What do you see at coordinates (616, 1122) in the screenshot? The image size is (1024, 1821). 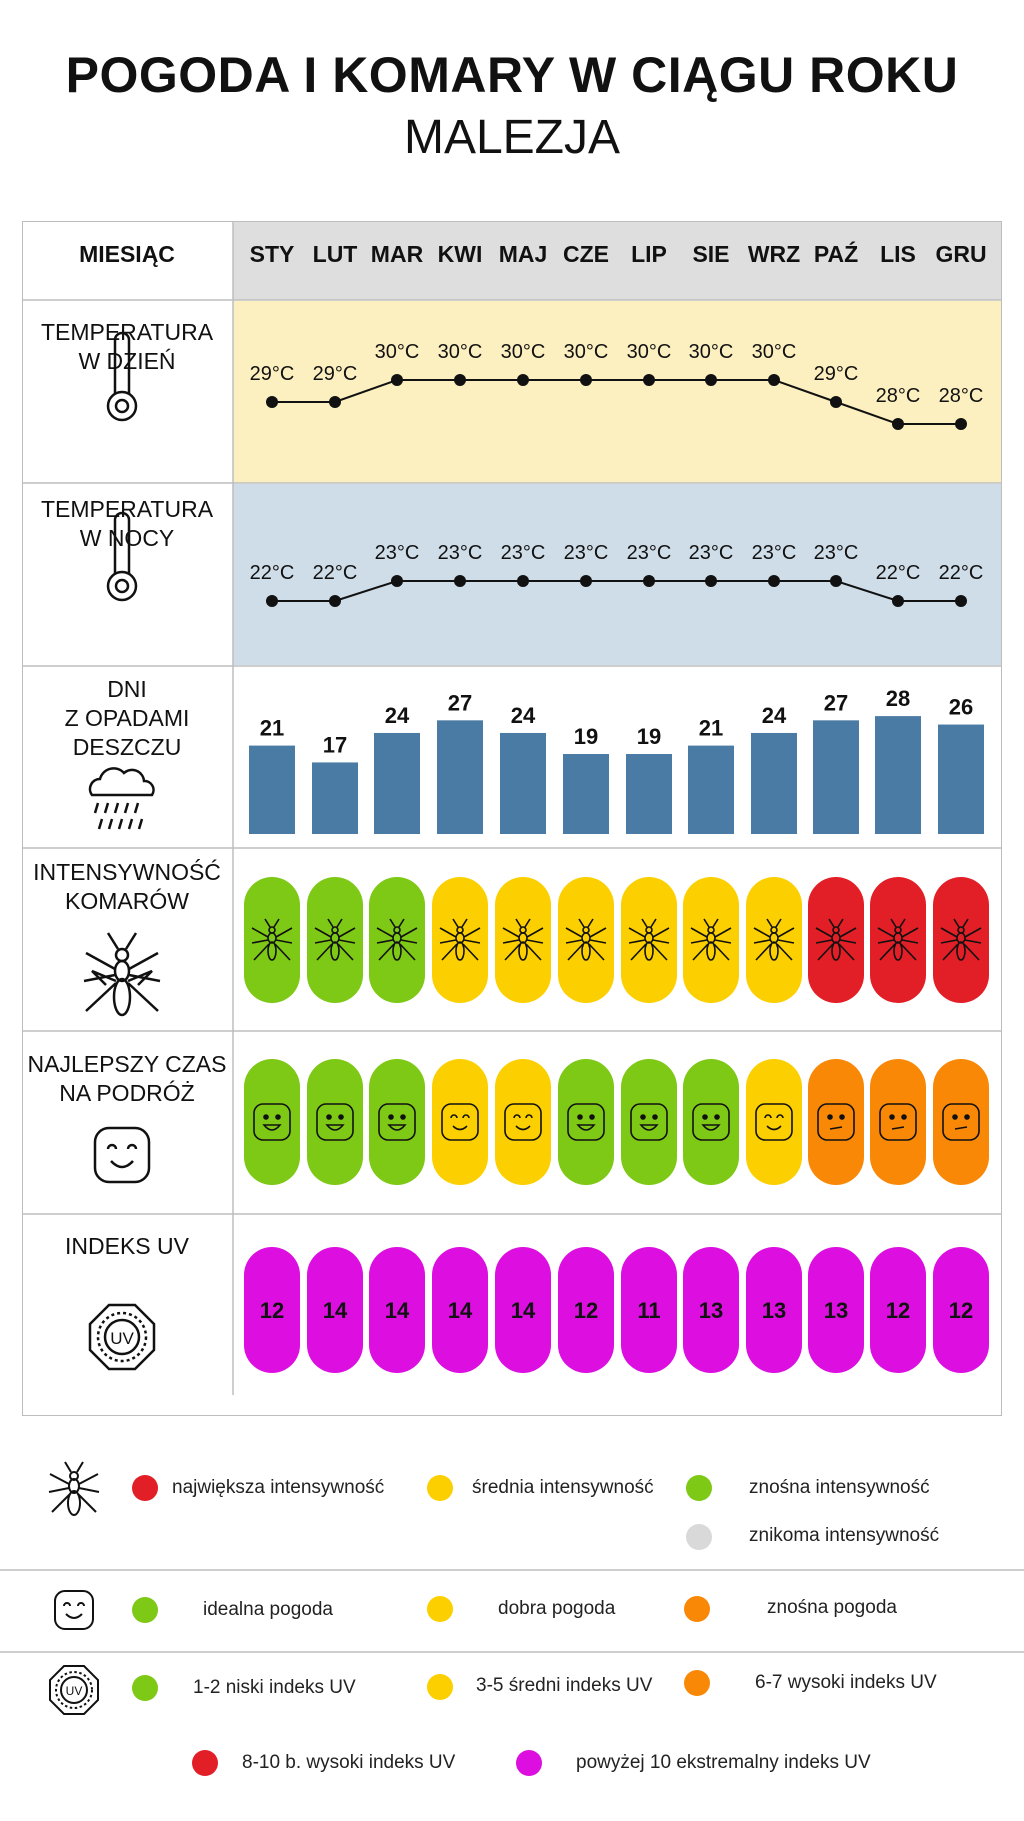 I see `travel-pills` at bounding box center [616, 1122].